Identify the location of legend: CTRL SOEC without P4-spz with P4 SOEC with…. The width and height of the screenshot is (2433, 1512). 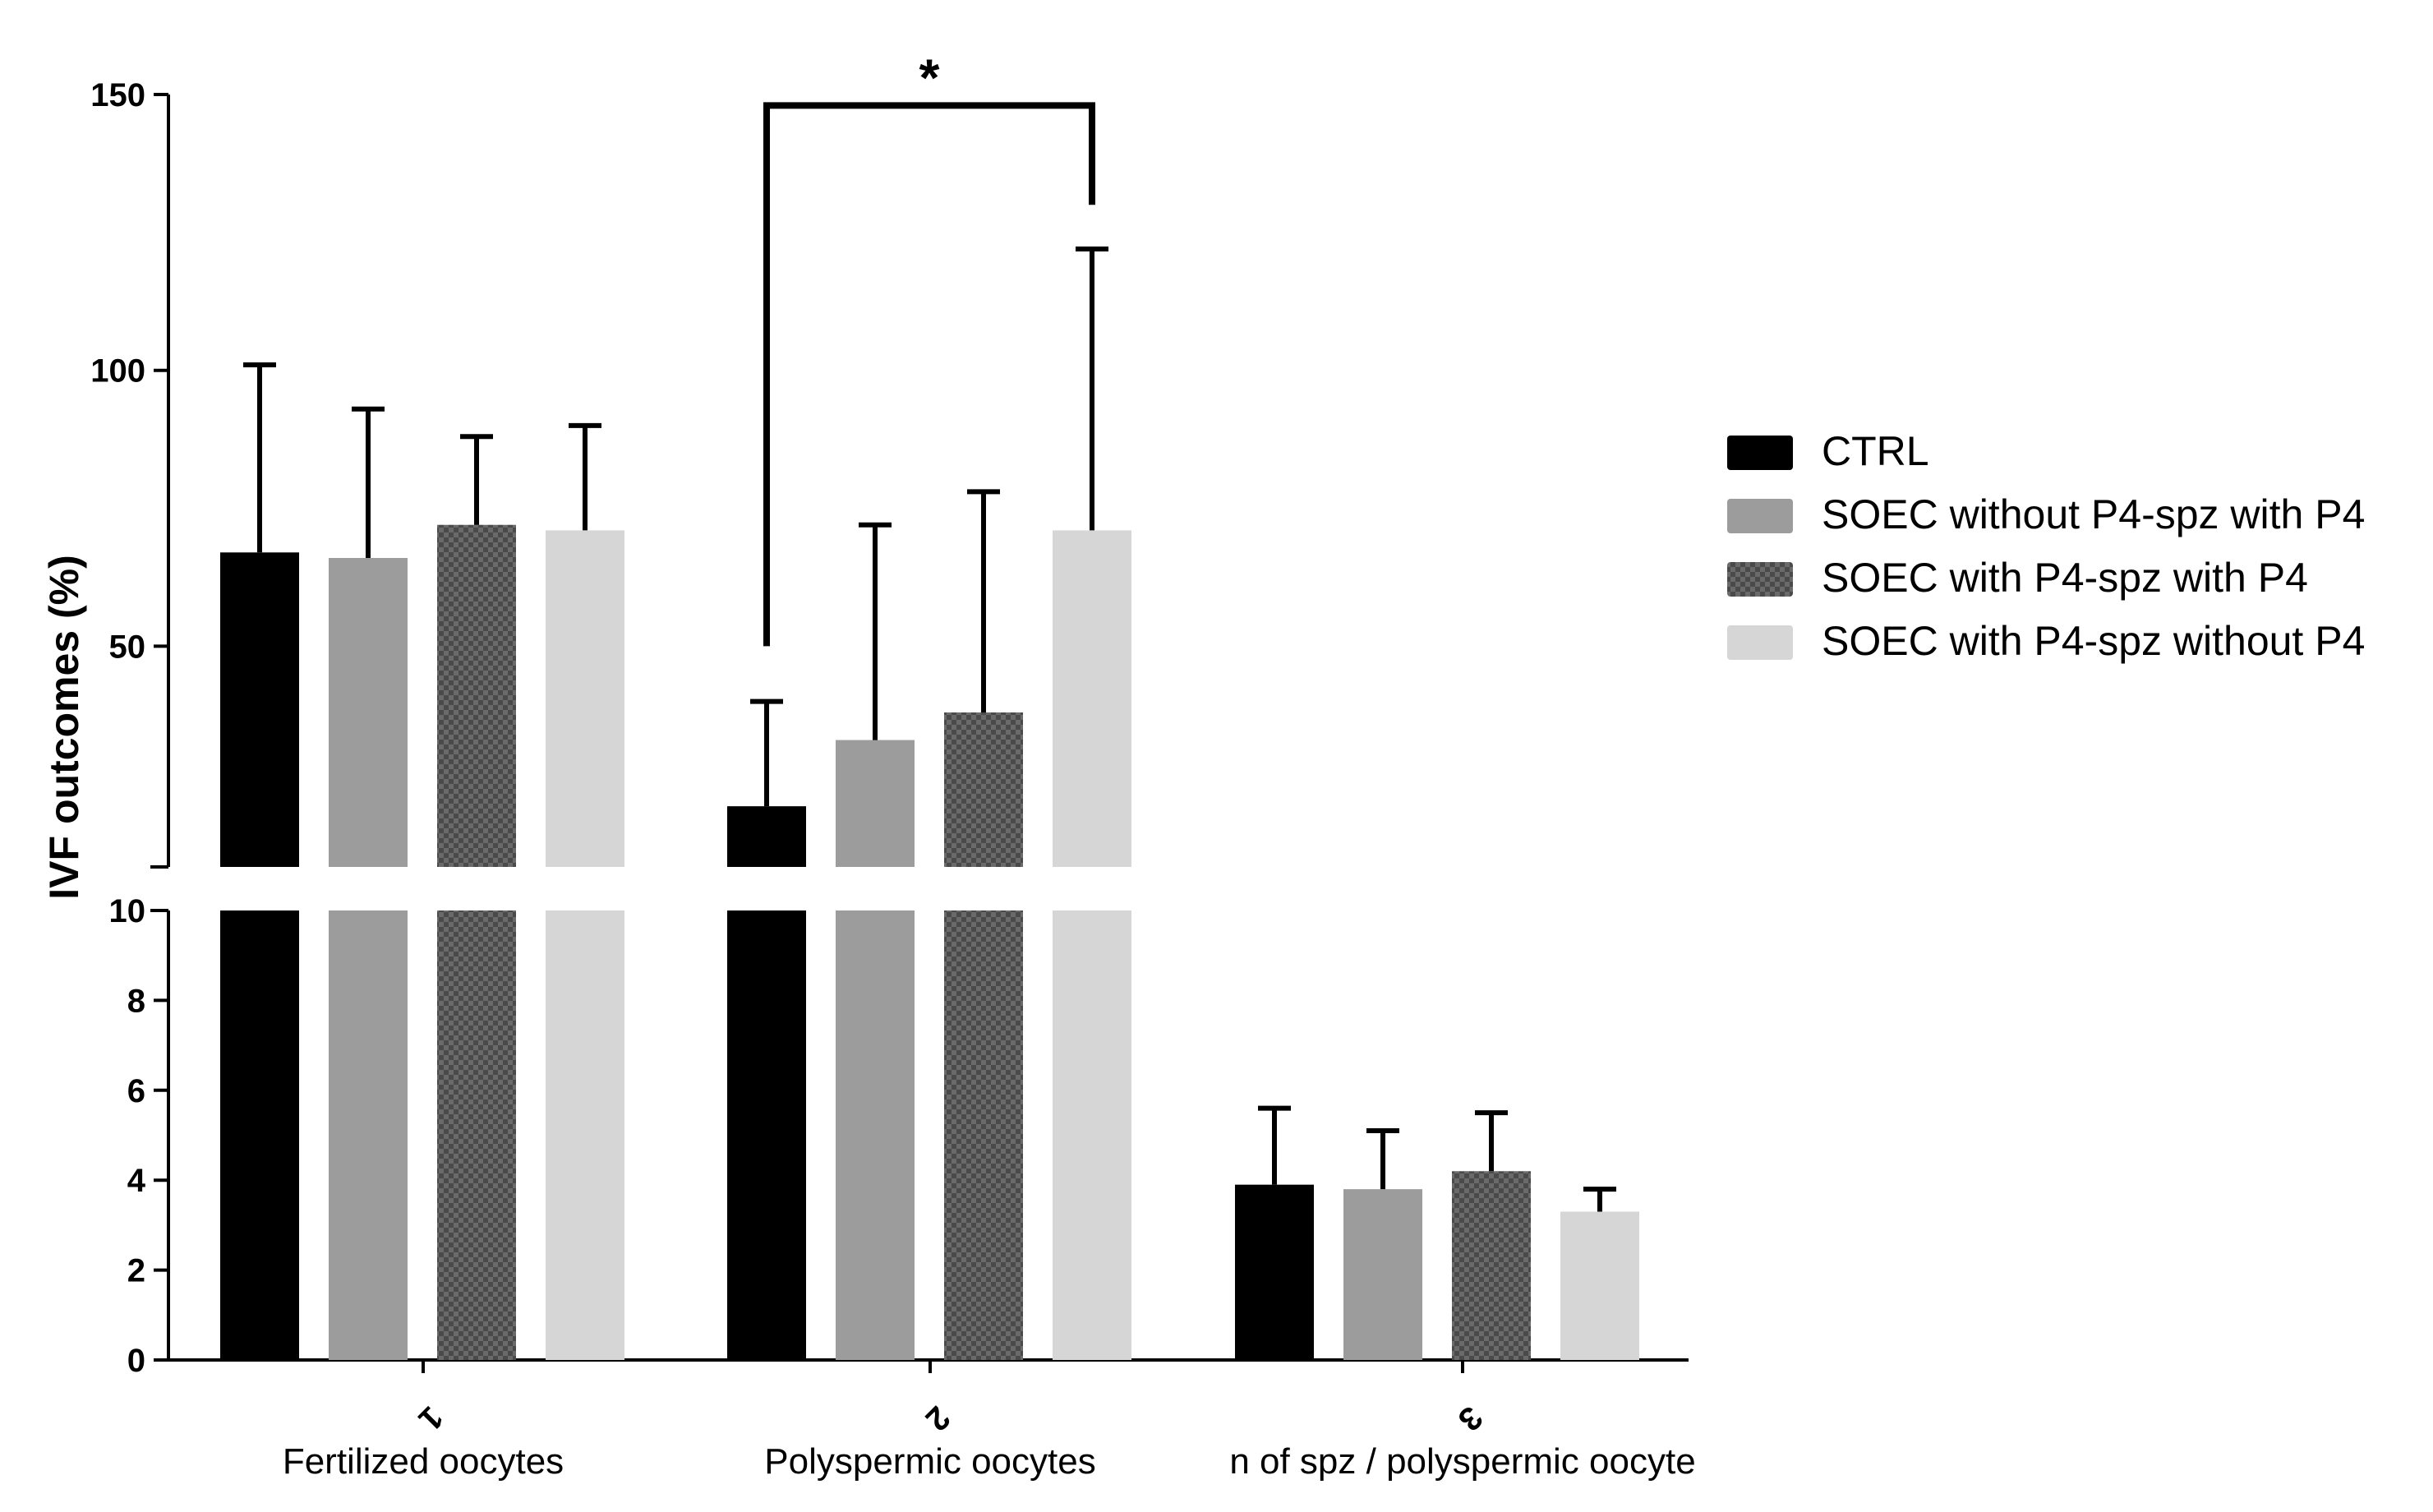
(2046, 546).